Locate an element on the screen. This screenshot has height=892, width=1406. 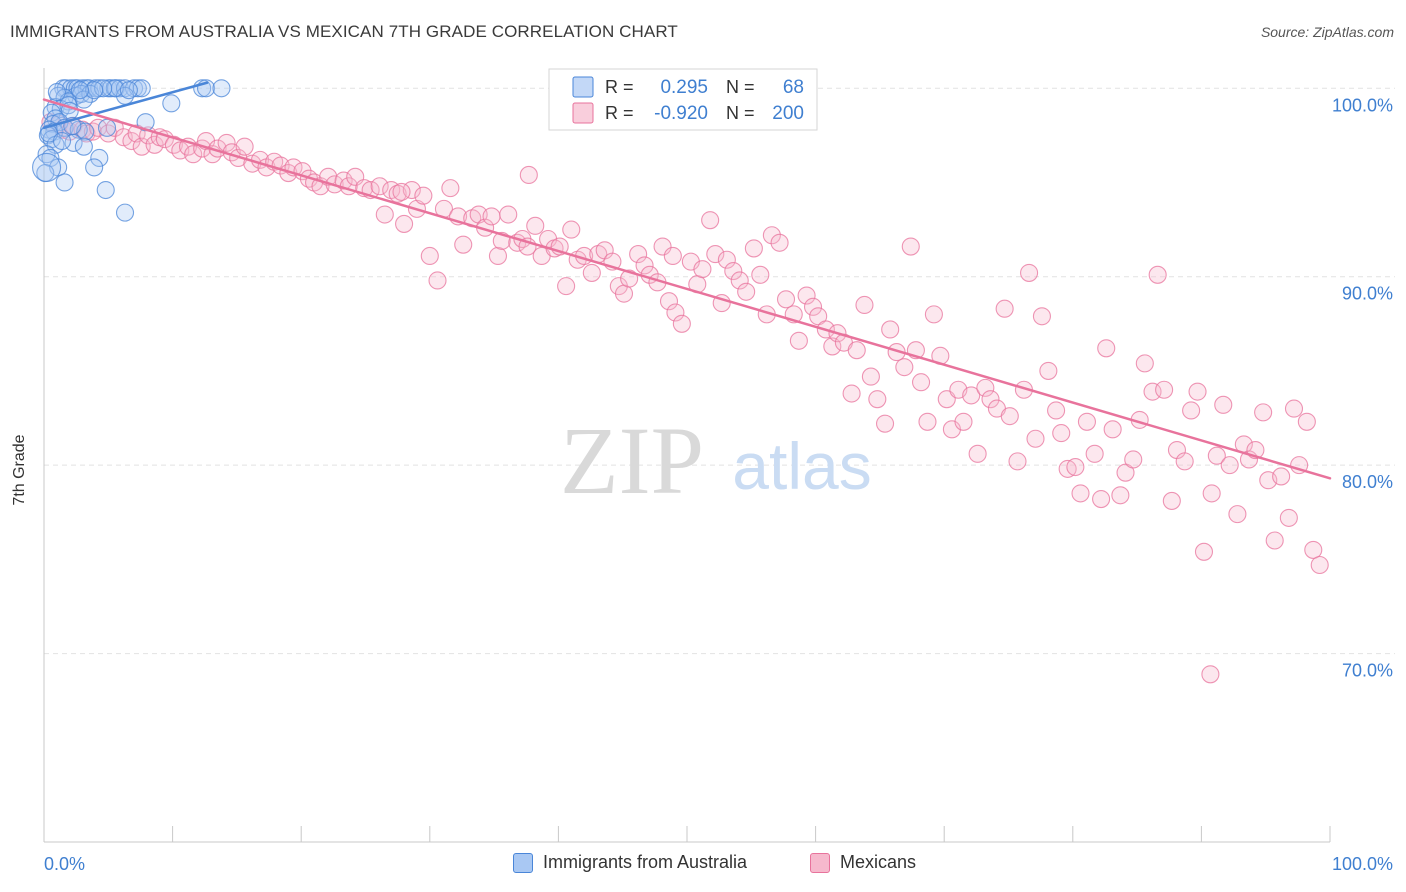
correlation-legend: R = 0.295 N = 68 R = -0.920 N = 200 is located at coordinates (683, 99).